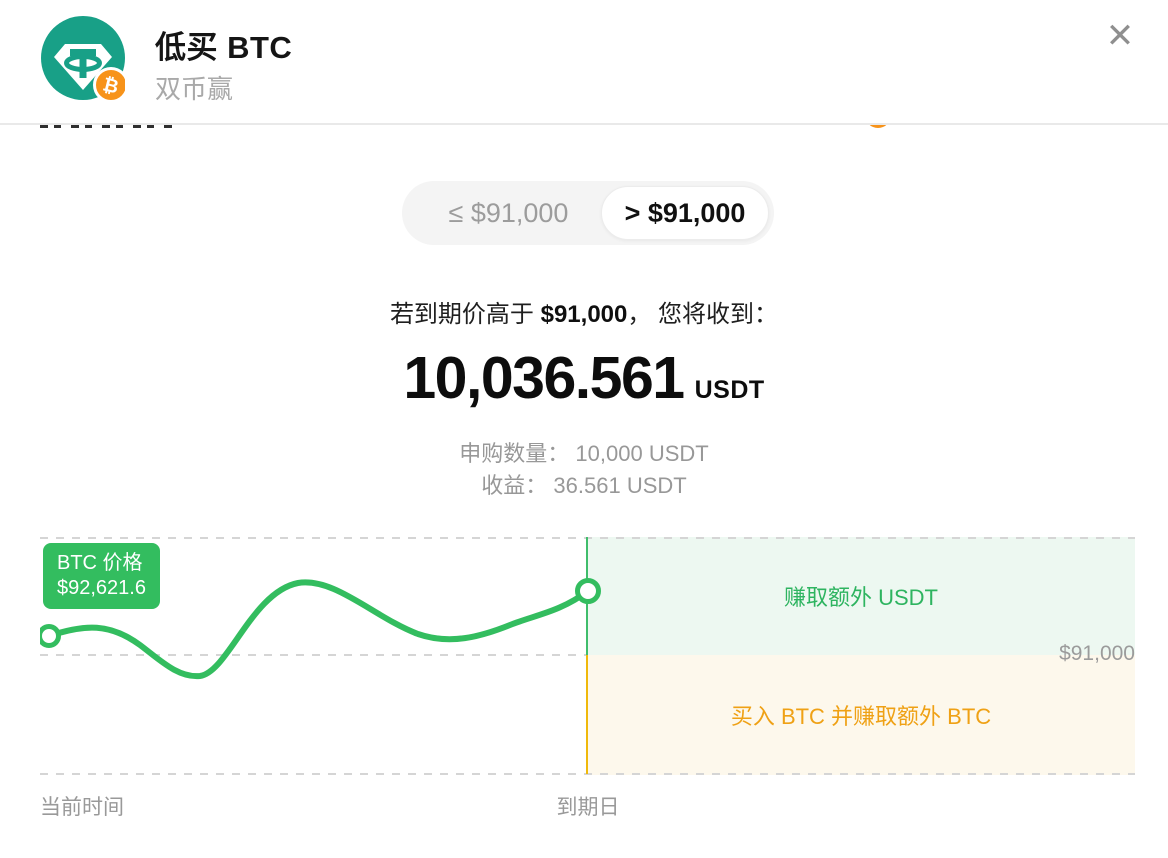  I want to click on product-logo: ₿, so click(85, 59).